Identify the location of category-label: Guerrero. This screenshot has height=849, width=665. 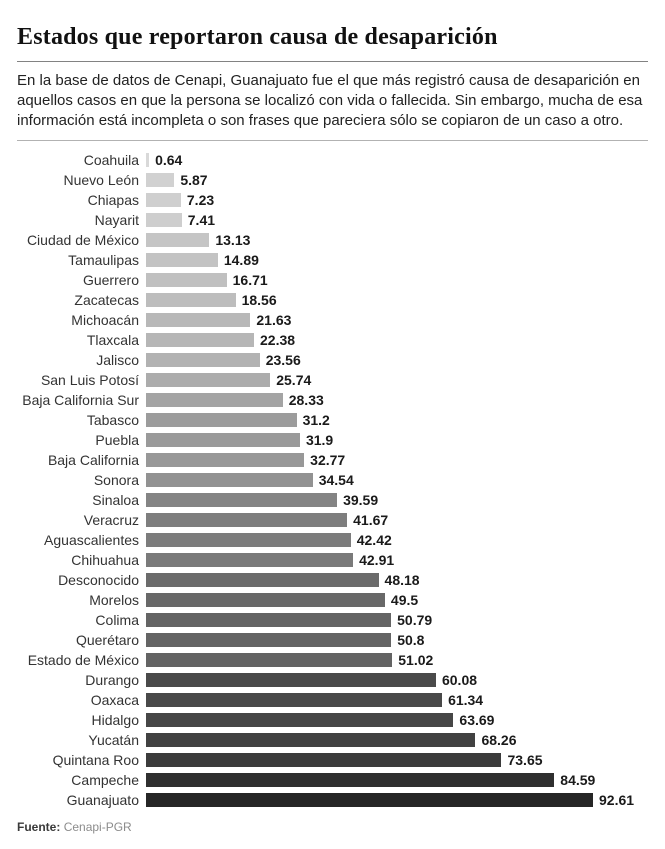
(110, 280).